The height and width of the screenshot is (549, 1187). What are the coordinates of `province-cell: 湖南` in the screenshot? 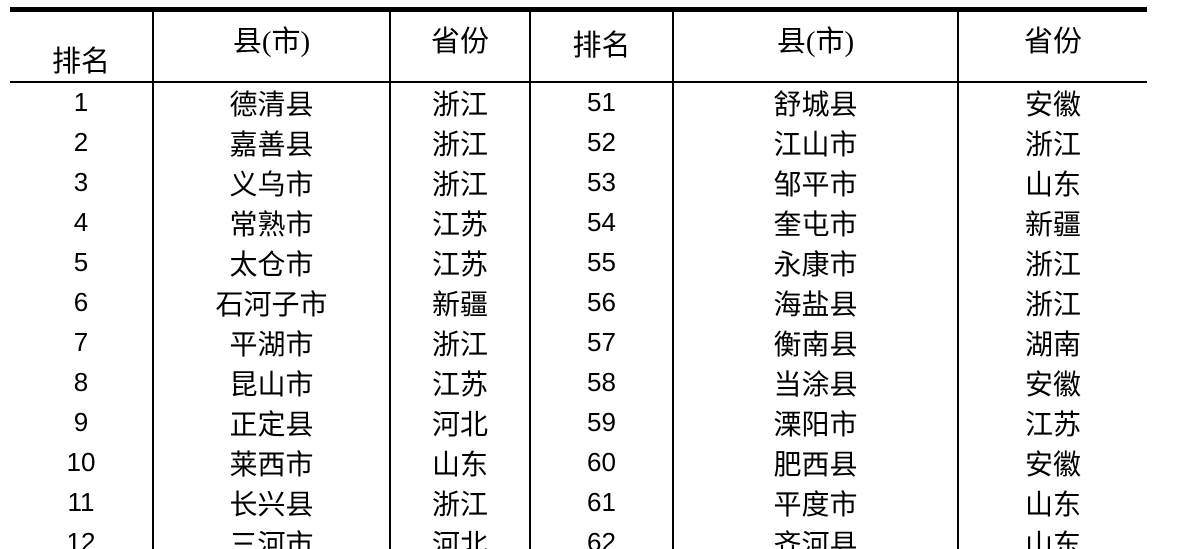 It's located at (1052, 342).